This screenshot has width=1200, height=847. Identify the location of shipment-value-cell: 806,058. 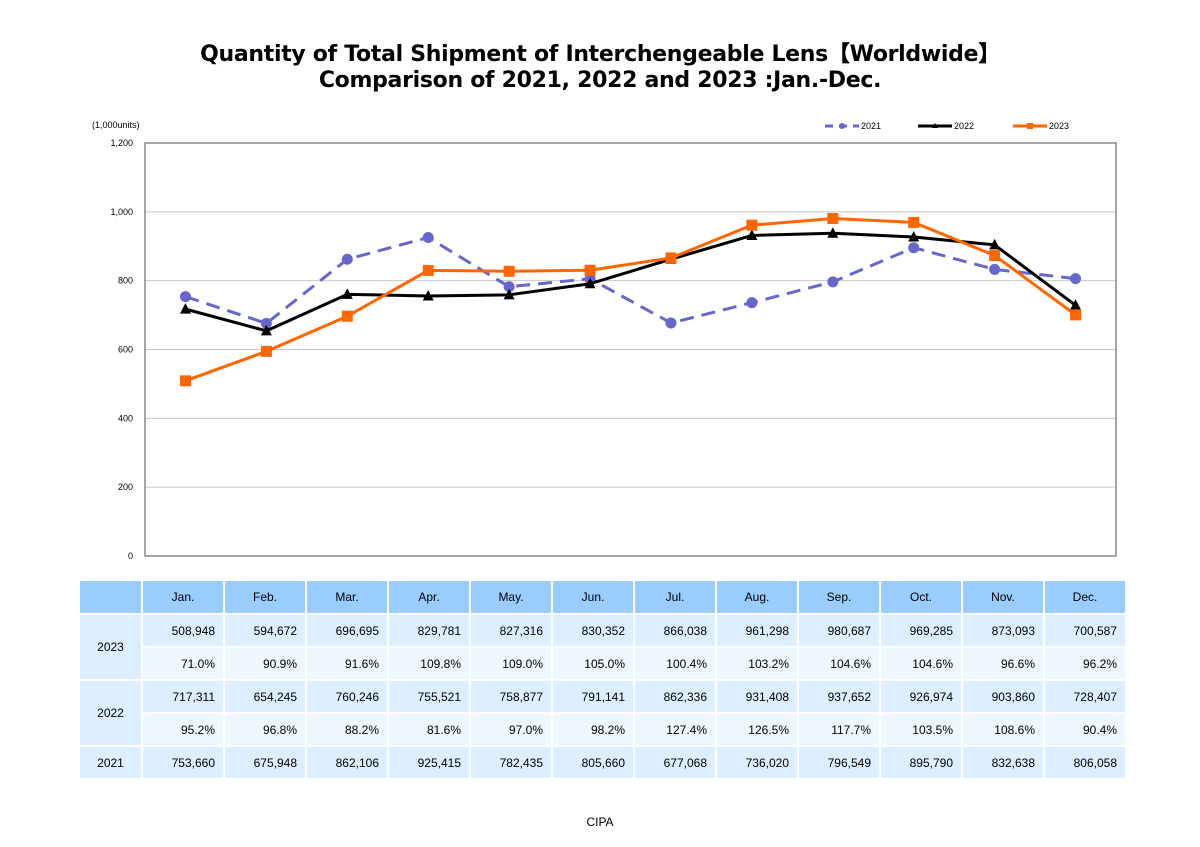
(1085, 762).